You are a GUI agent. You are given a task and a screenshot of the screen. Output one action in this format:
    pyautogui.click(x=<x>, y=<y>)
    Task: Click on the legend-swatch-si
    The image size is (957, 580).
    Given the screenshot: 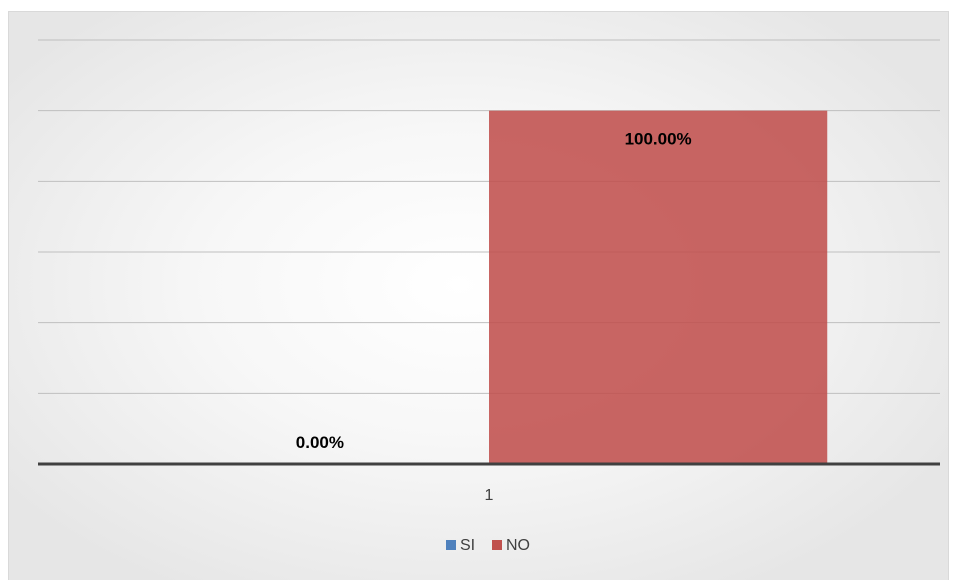 What is the action you would take?
    pyautogui.click(x=451, y=545)
    